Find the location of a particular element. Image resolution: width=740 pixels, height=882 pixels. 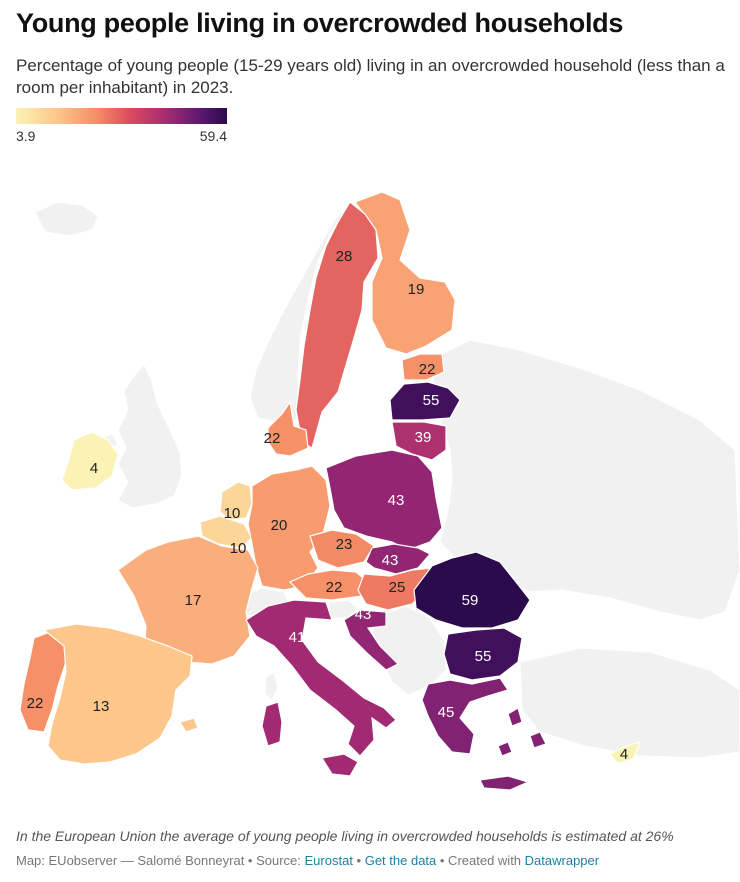

get-data-link: Get the data is located at coordinates (400, 860).